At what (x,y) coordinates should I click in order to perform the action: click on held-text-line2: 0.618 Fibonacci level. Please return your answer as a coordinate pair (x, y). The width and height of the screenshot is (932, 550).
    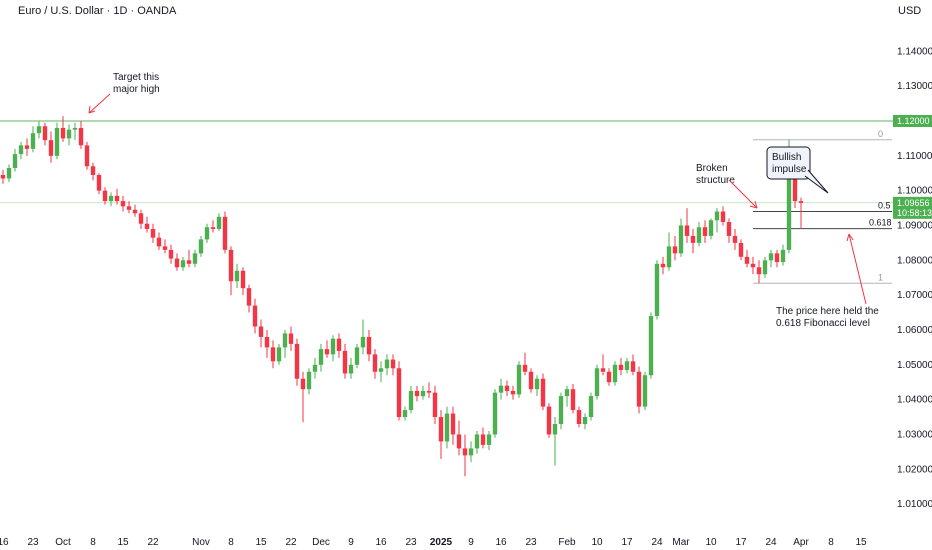
    Looking at the image, I should click on (823, 323).